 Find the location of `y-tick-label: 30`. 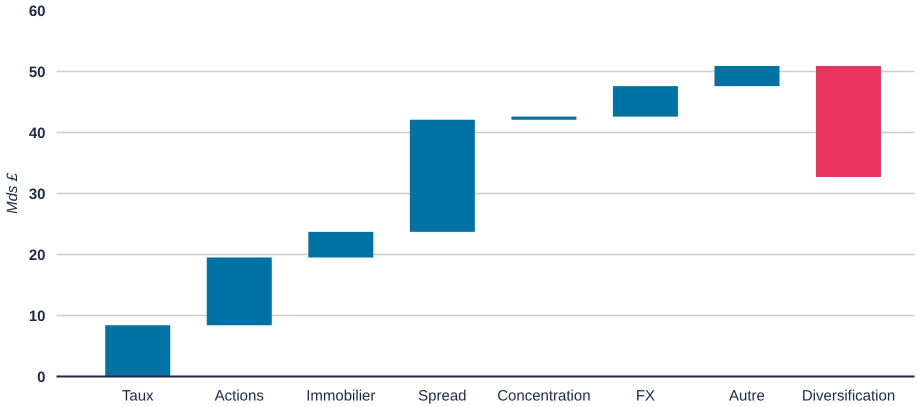

y-tick-label: 30 is located at coordinates (37, 194).